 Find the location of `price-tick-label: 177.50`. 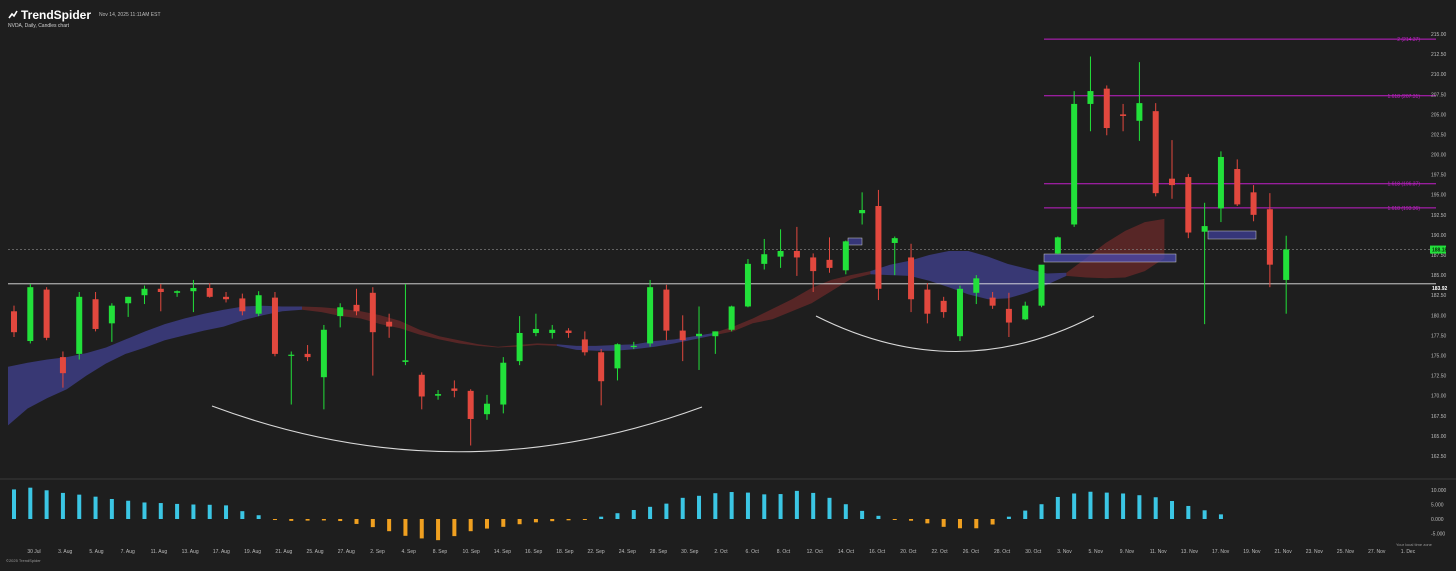

price-tick-label: 177.50 is located at coordinates (1439, 336).